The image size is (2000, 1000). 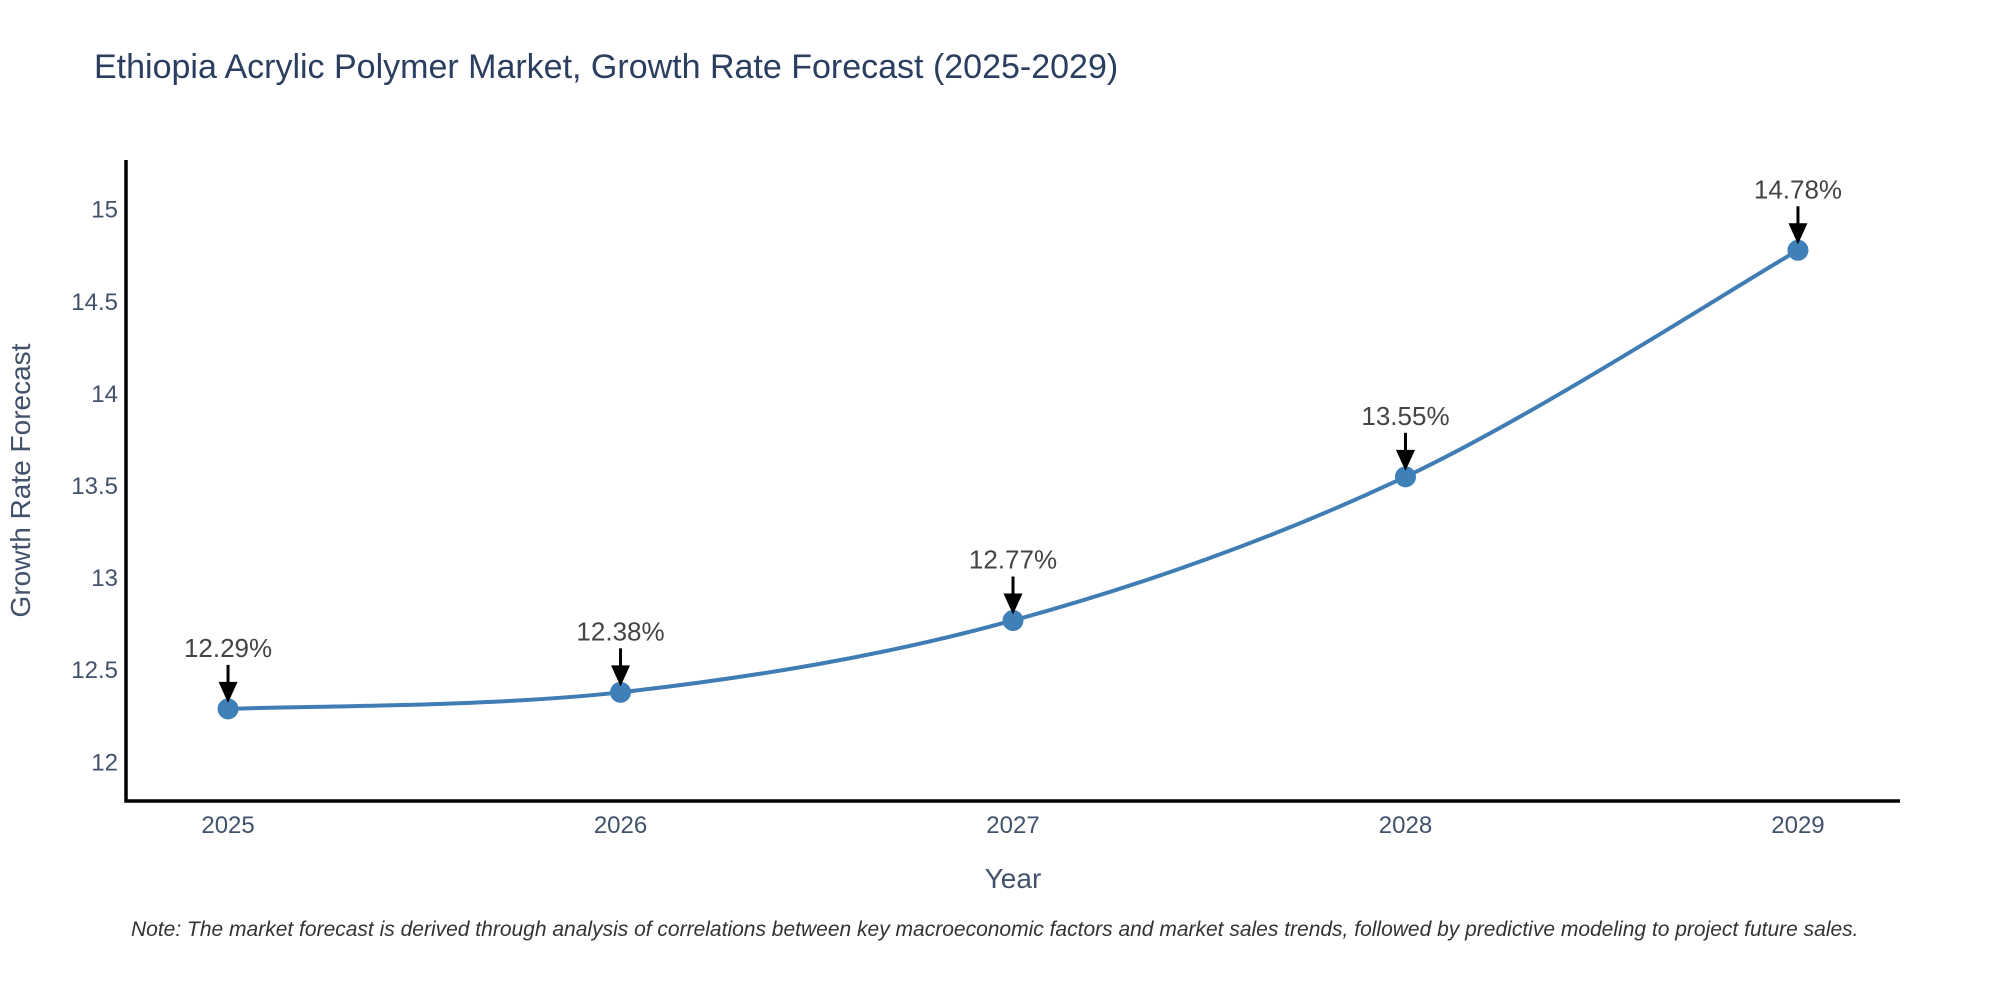 I want to click on y-tick-label: 12, so click(x=104, y=762).